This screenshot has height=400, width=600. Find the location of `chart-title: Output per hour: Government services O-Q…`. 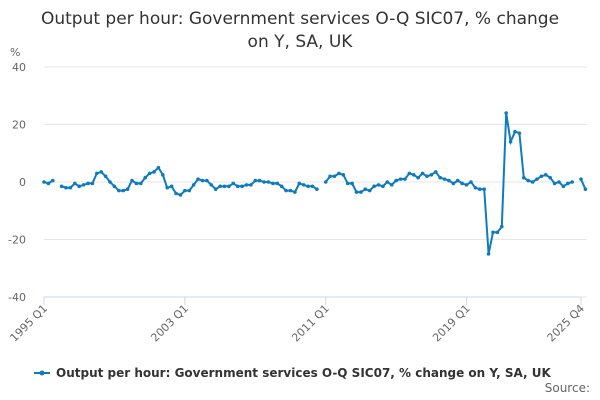

chart-title: Output per hour: Government services O-Q… is located at coordinates (300, 30).